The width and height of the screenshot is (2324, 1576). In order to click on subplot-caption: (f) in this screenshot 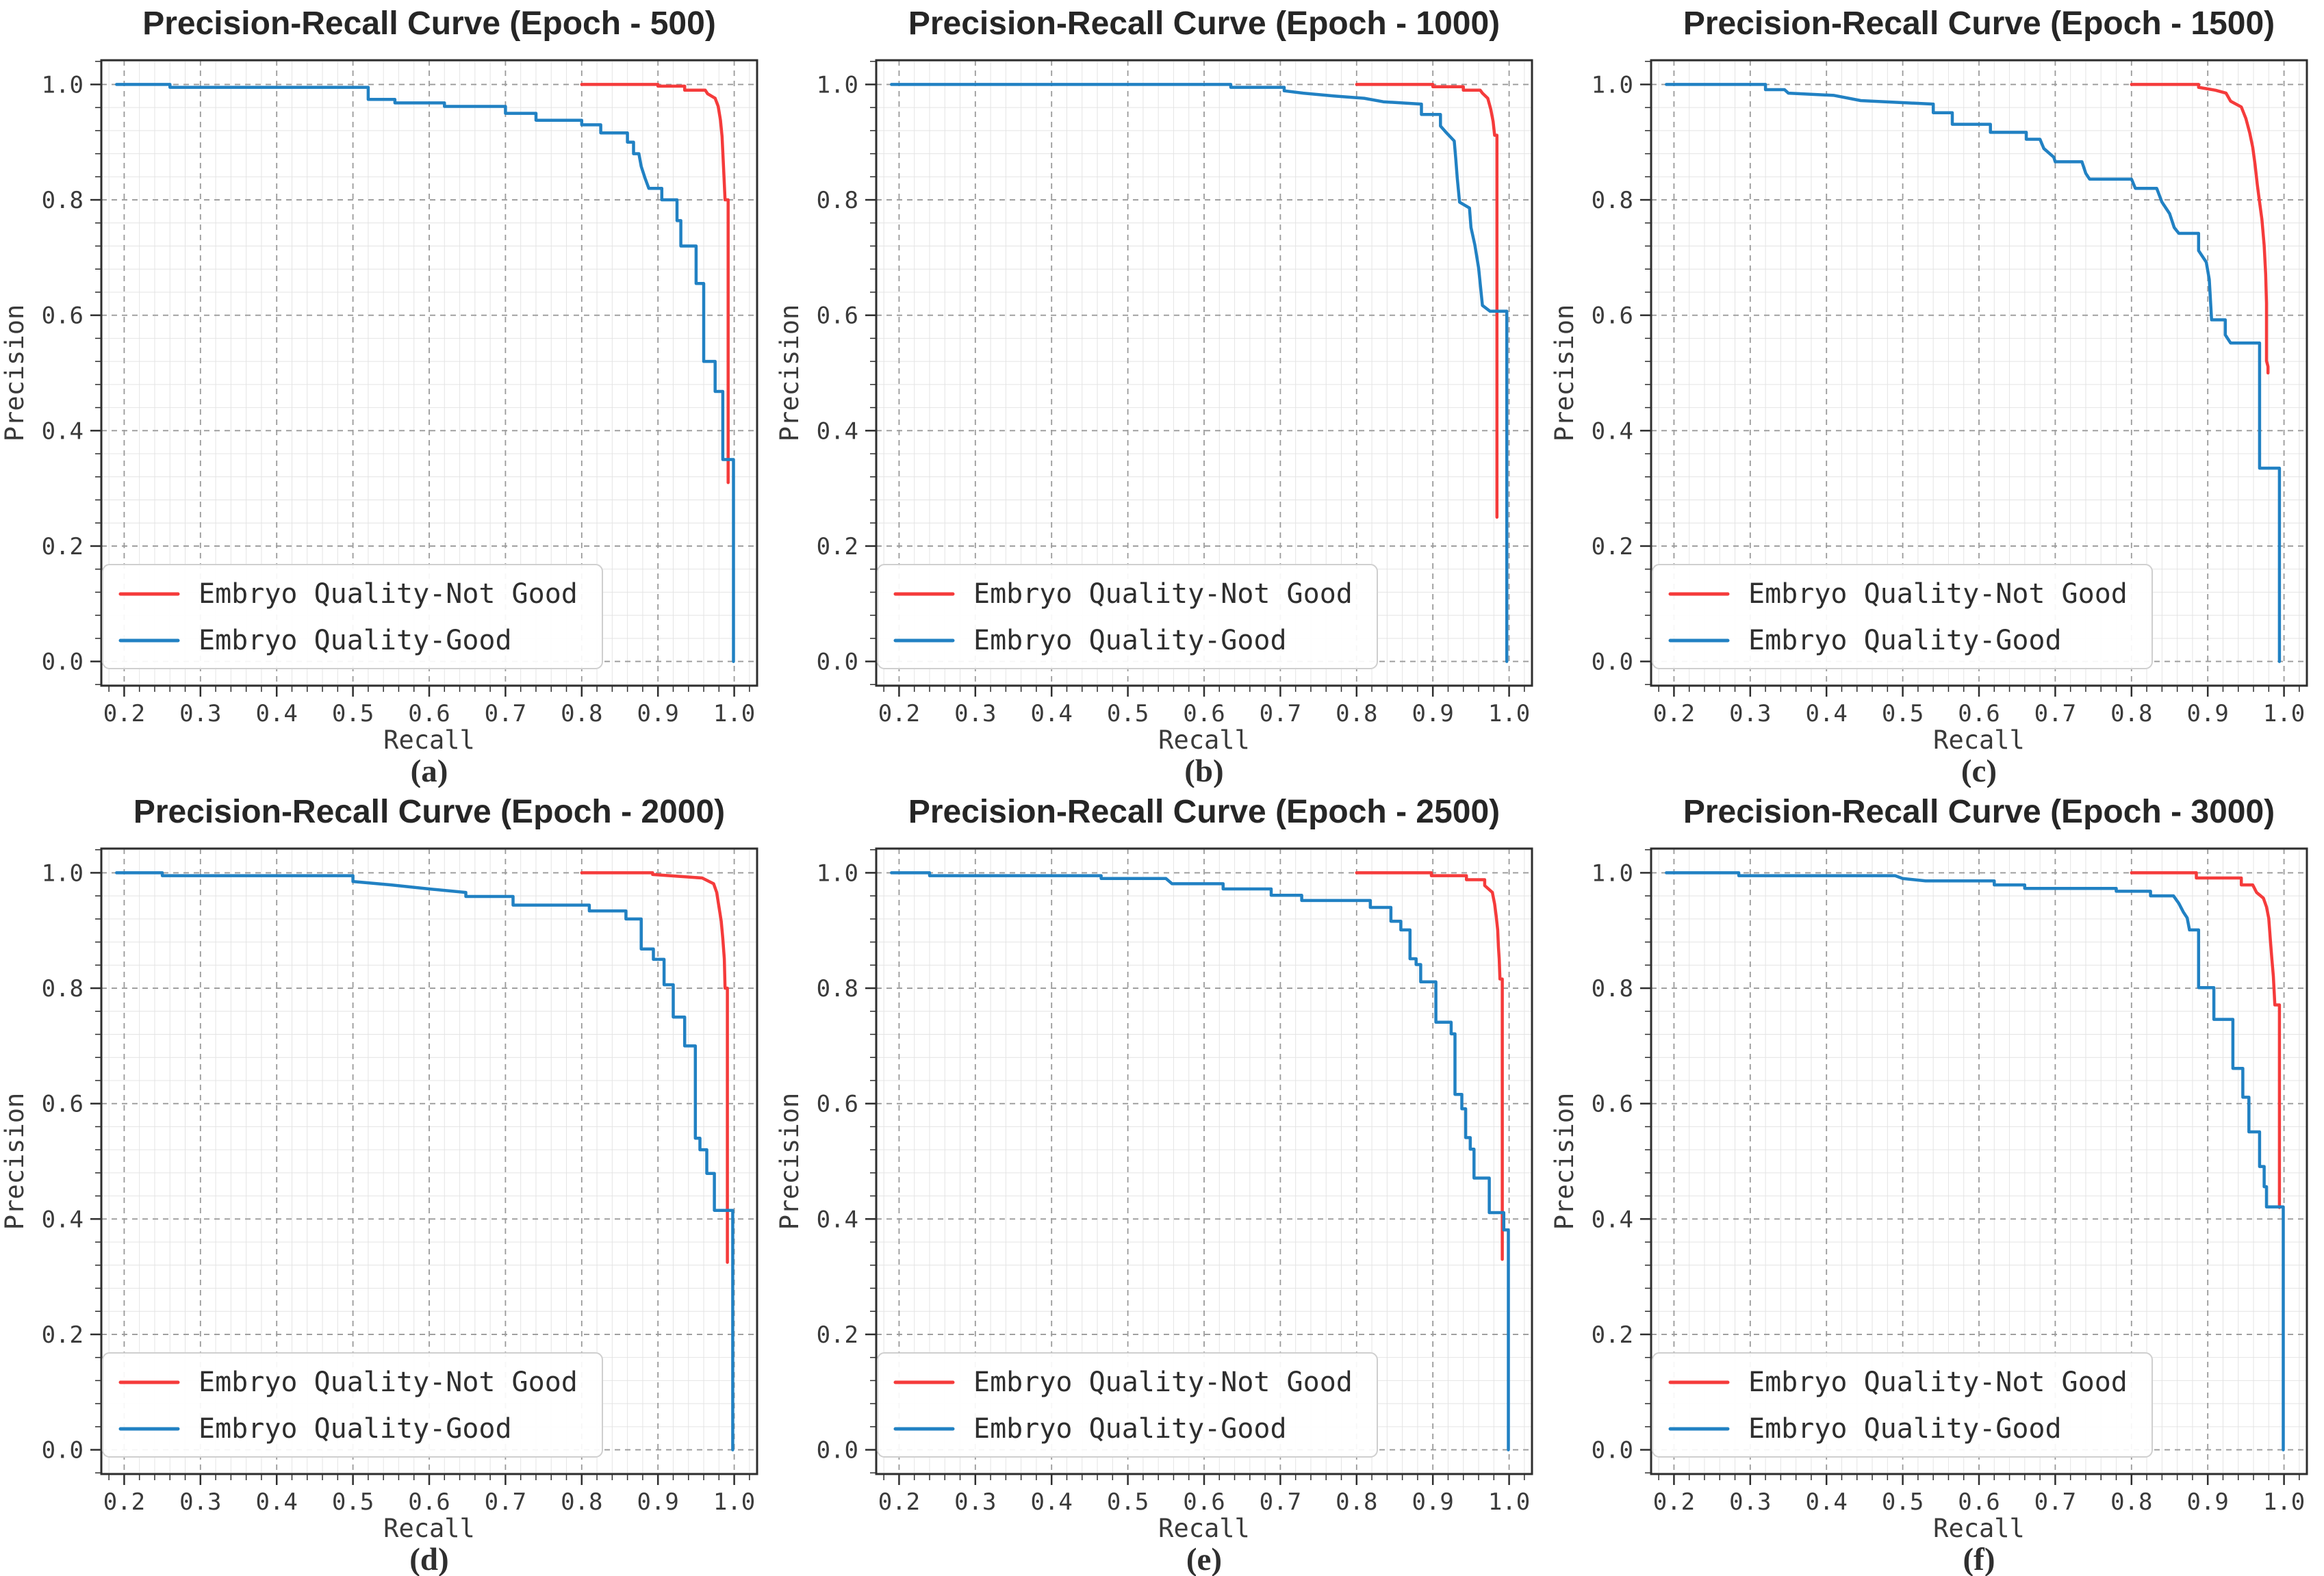, I will do `click(1979, 1559)`.